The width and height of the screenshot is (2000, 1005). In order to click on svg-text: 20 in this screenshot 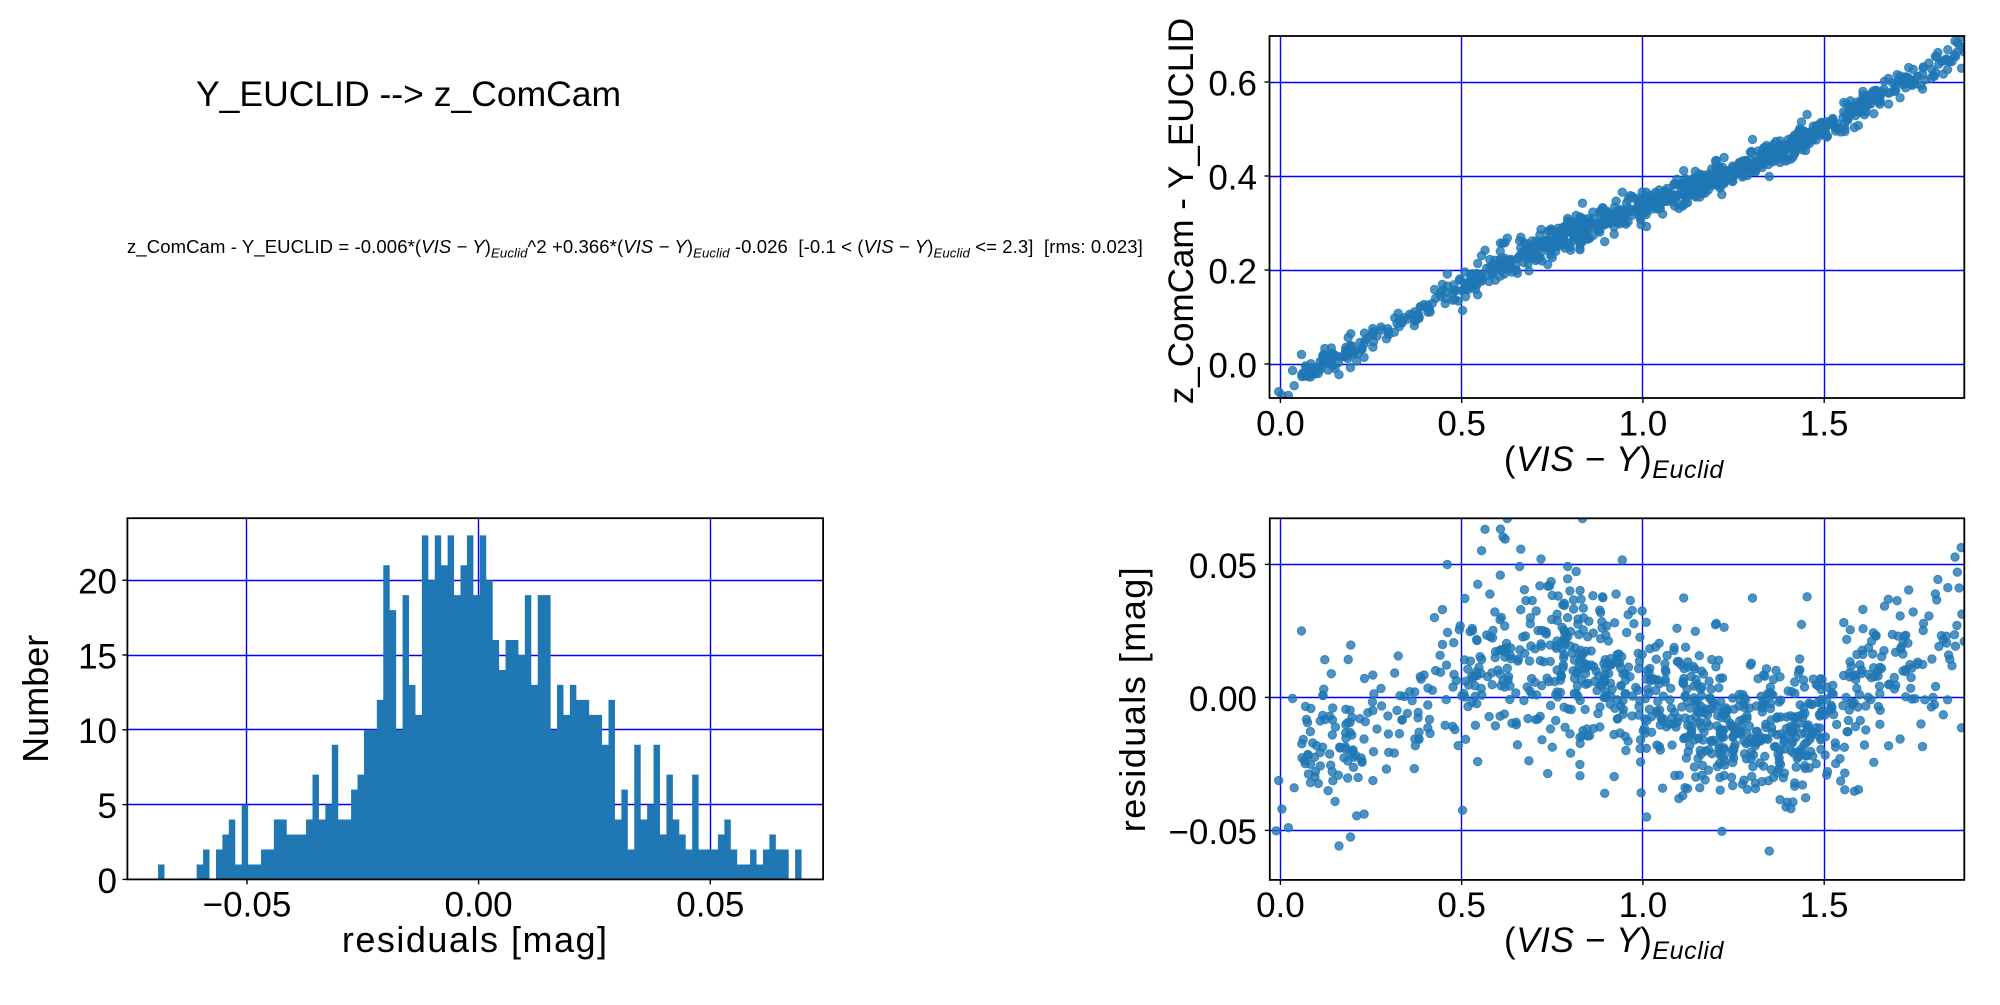, I will do `click(97, 582)`.